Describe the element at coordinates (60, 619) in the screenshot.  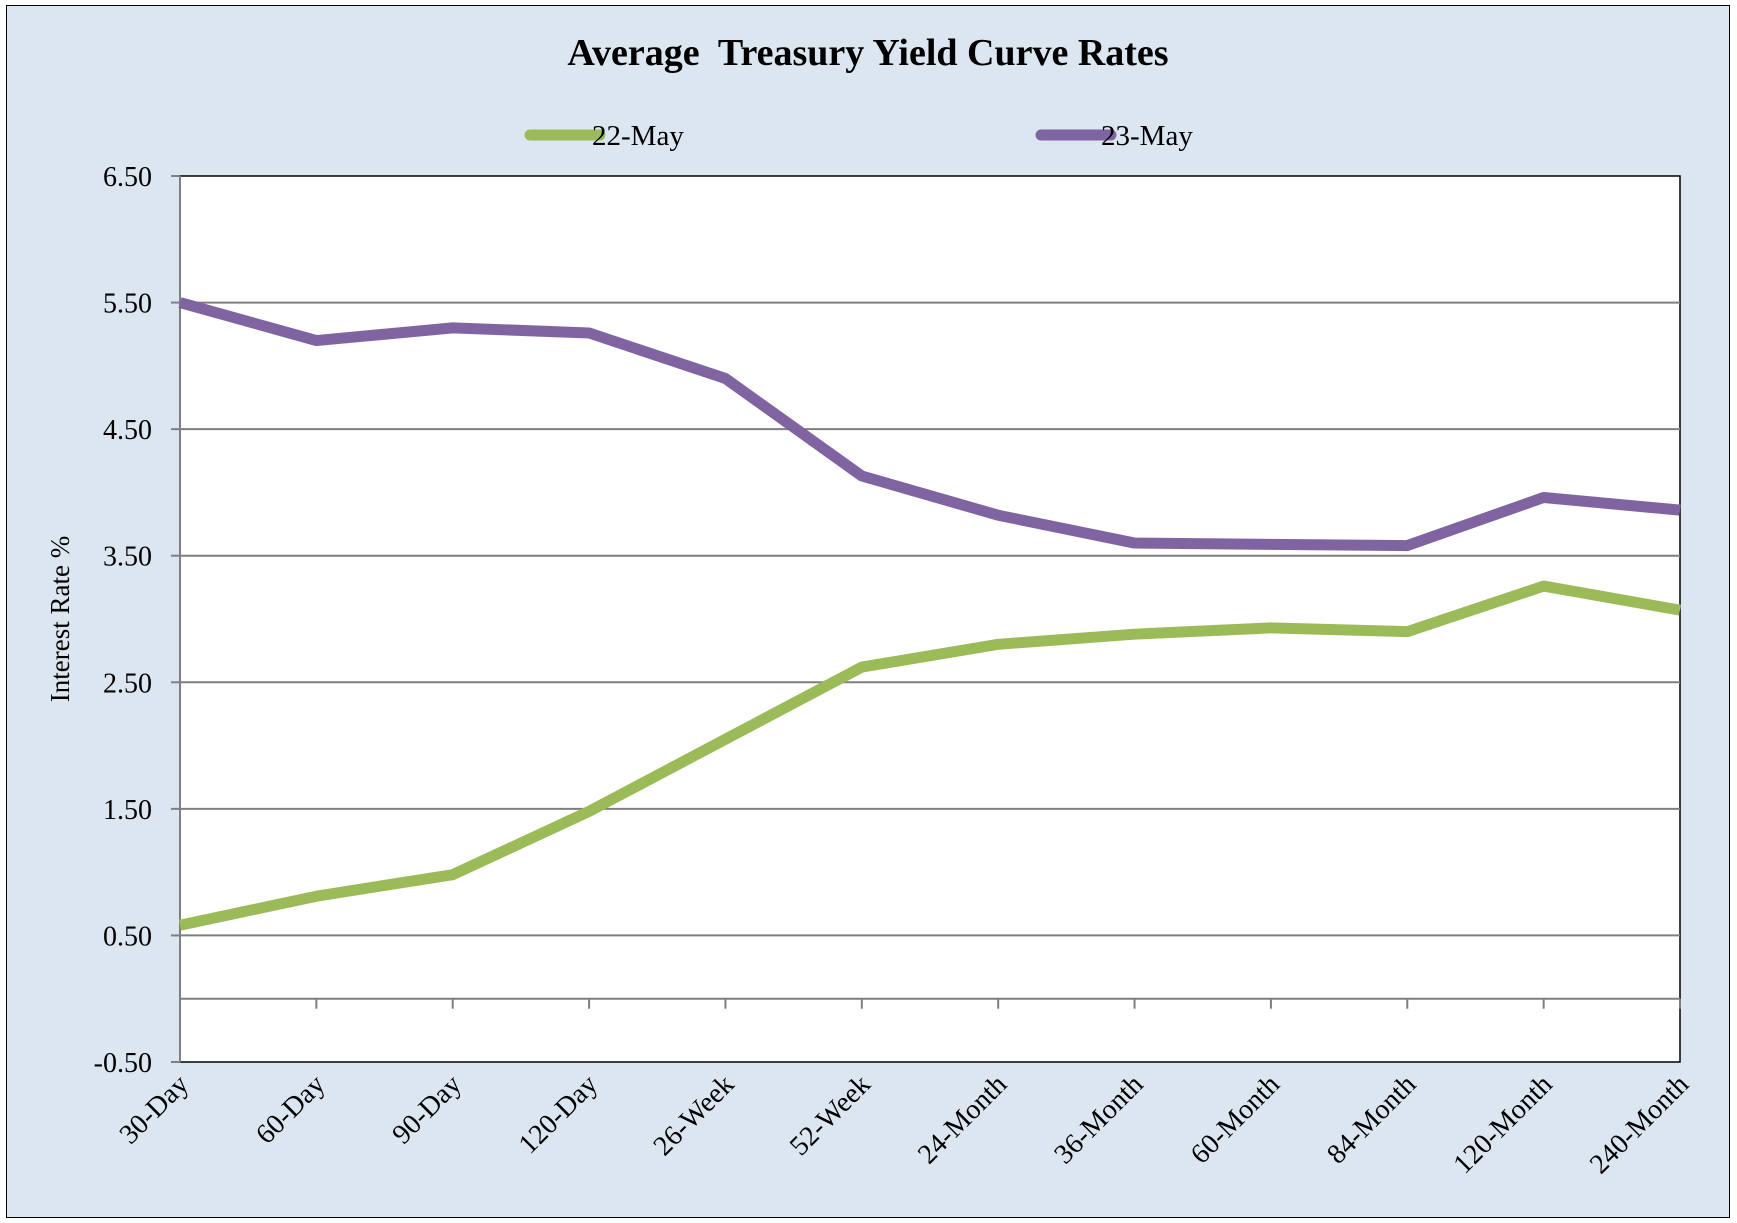
I see `y-axis-label: Interest Rate %` at that location.